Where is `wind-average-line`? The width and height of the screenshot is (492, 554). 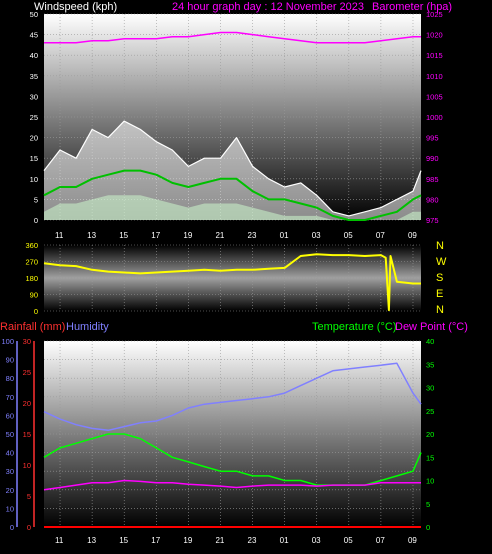
wind-average-line is located at coordinates (232, 195).